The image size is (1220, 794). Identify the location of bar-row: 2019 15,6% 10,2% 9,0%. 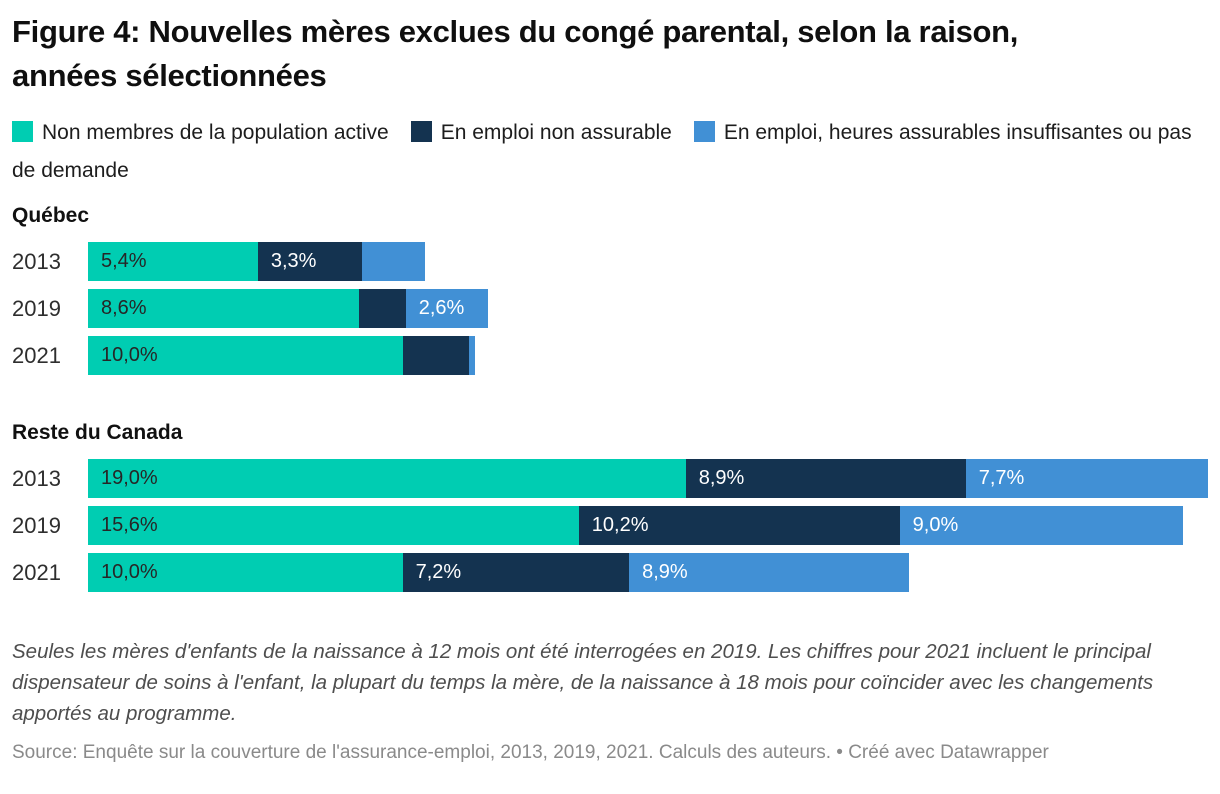
(610, 525).